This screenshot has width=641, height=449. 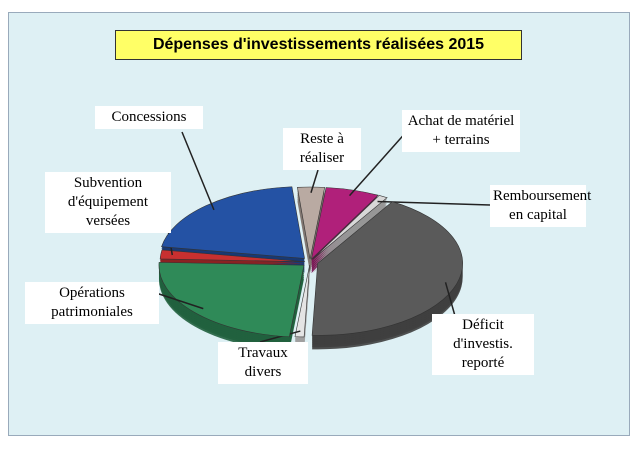 What do you see at coordinates (540, 206) in the screenshot?
I see `slice-label: Remboursement en capital` at bounding box center [540, 206].